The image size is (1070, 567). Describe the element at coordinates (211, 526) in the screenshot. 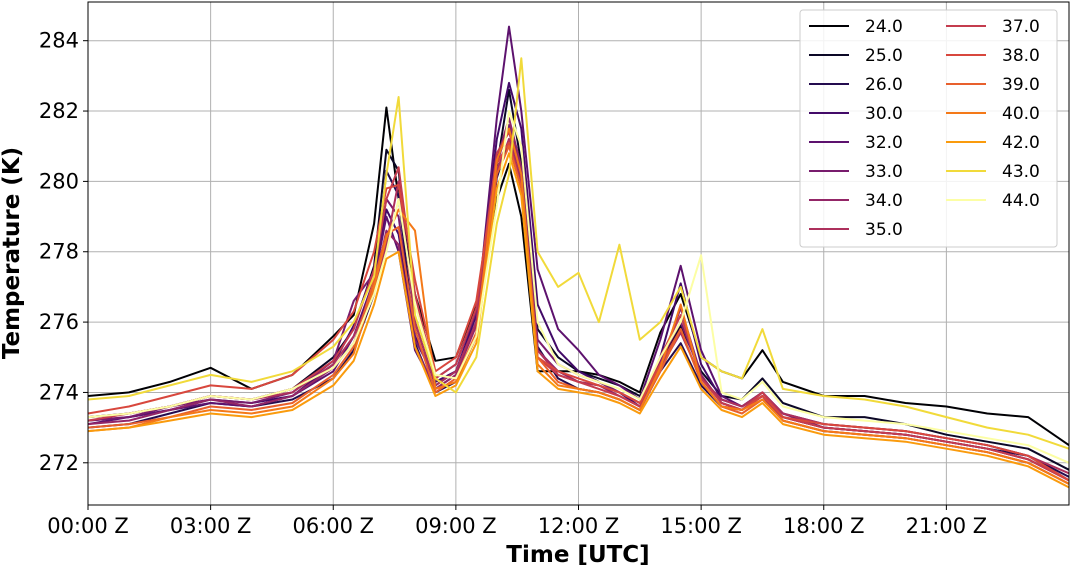

I see `x-tick-label: 03:00 Z` at that location.